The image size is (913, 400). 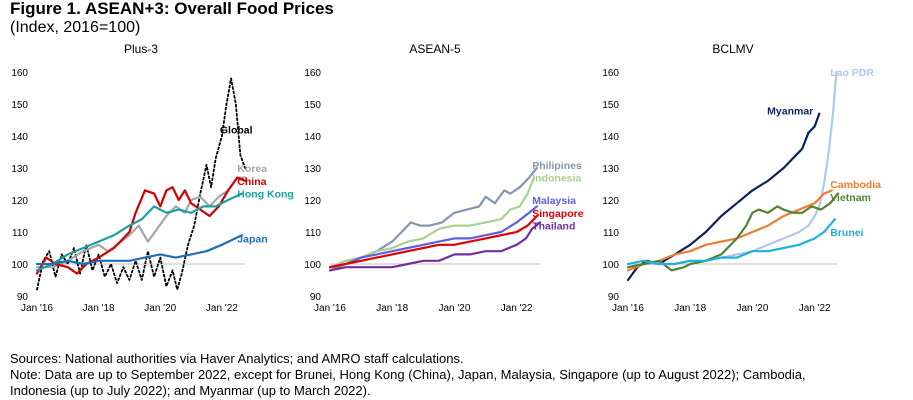 What do you see at coordinates (252, 239) in the screenshot?
I see `series-label-japan: Japan` at bounding box center [252, 239].